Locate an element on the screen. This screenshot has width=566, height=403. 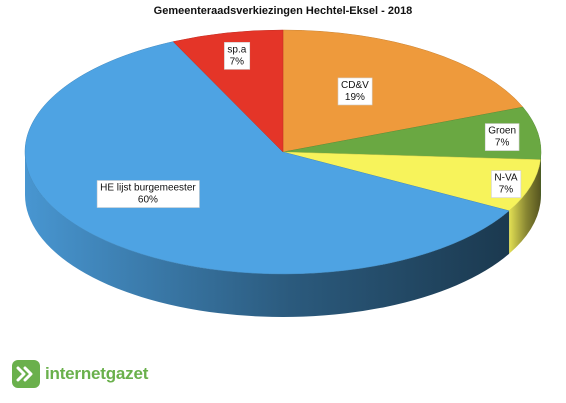
internetgazet-logo: internetgazet is located at coordinates (79, 374).